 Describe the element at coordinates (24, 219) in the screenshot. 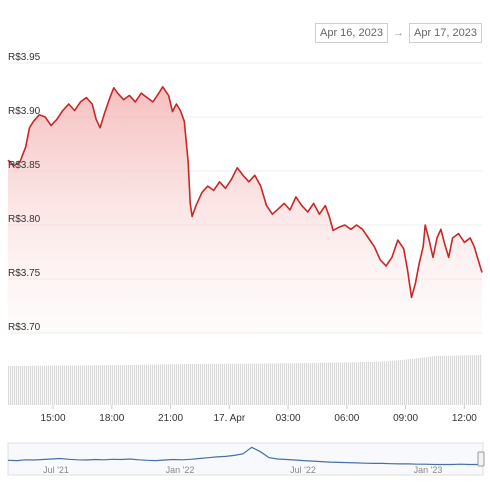

I see `y-tick-label: R$3.80` at that location.